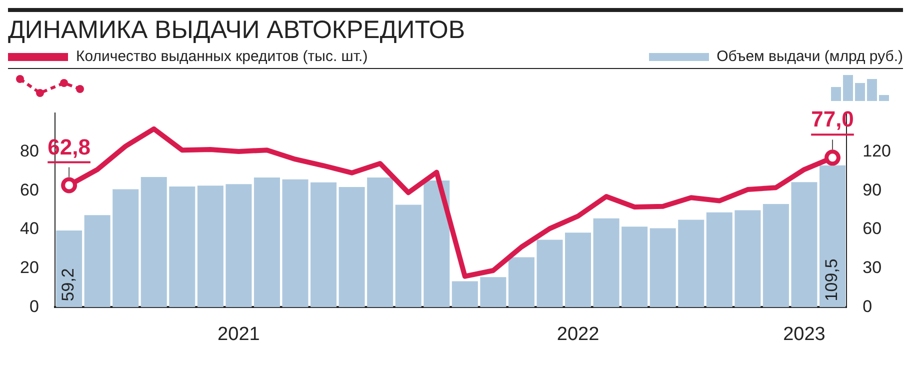 This screenshot has height=371, width=911. Describe the element at coordinates (872, 190) in the screenshot. I see `y2-tick-label: 90` at that location.